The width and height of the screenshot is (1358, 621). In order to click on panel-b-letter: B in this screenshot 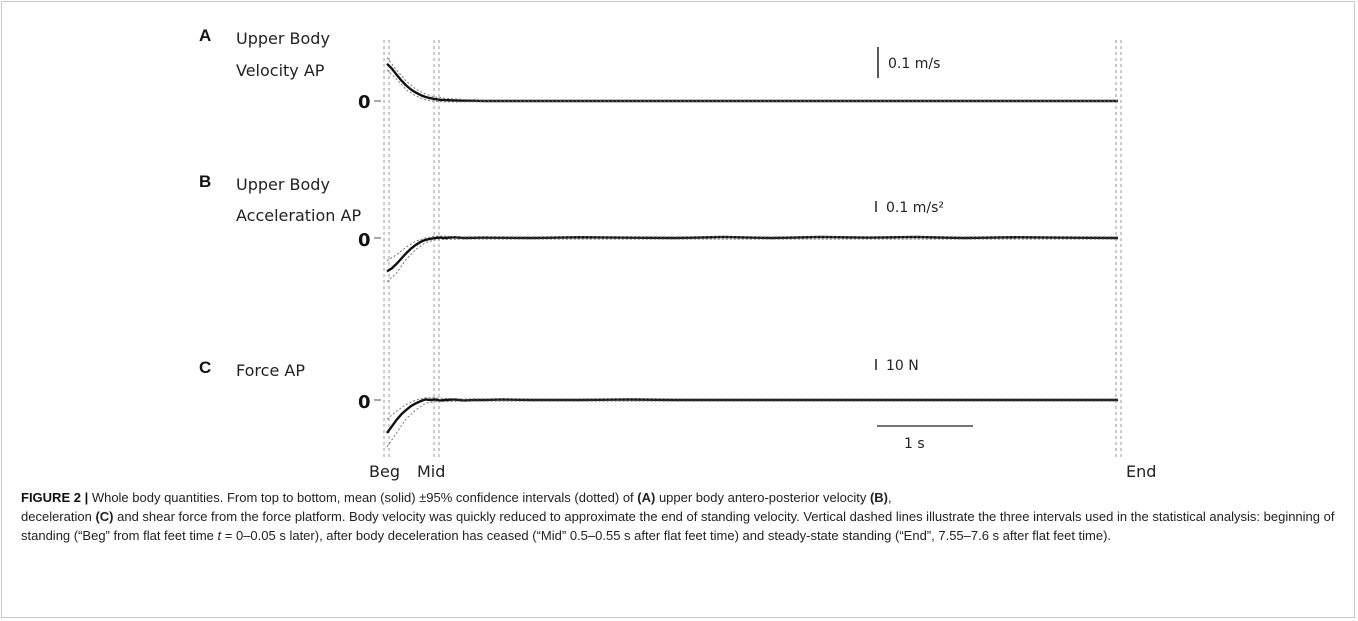, I will do `click(205, 181)`.